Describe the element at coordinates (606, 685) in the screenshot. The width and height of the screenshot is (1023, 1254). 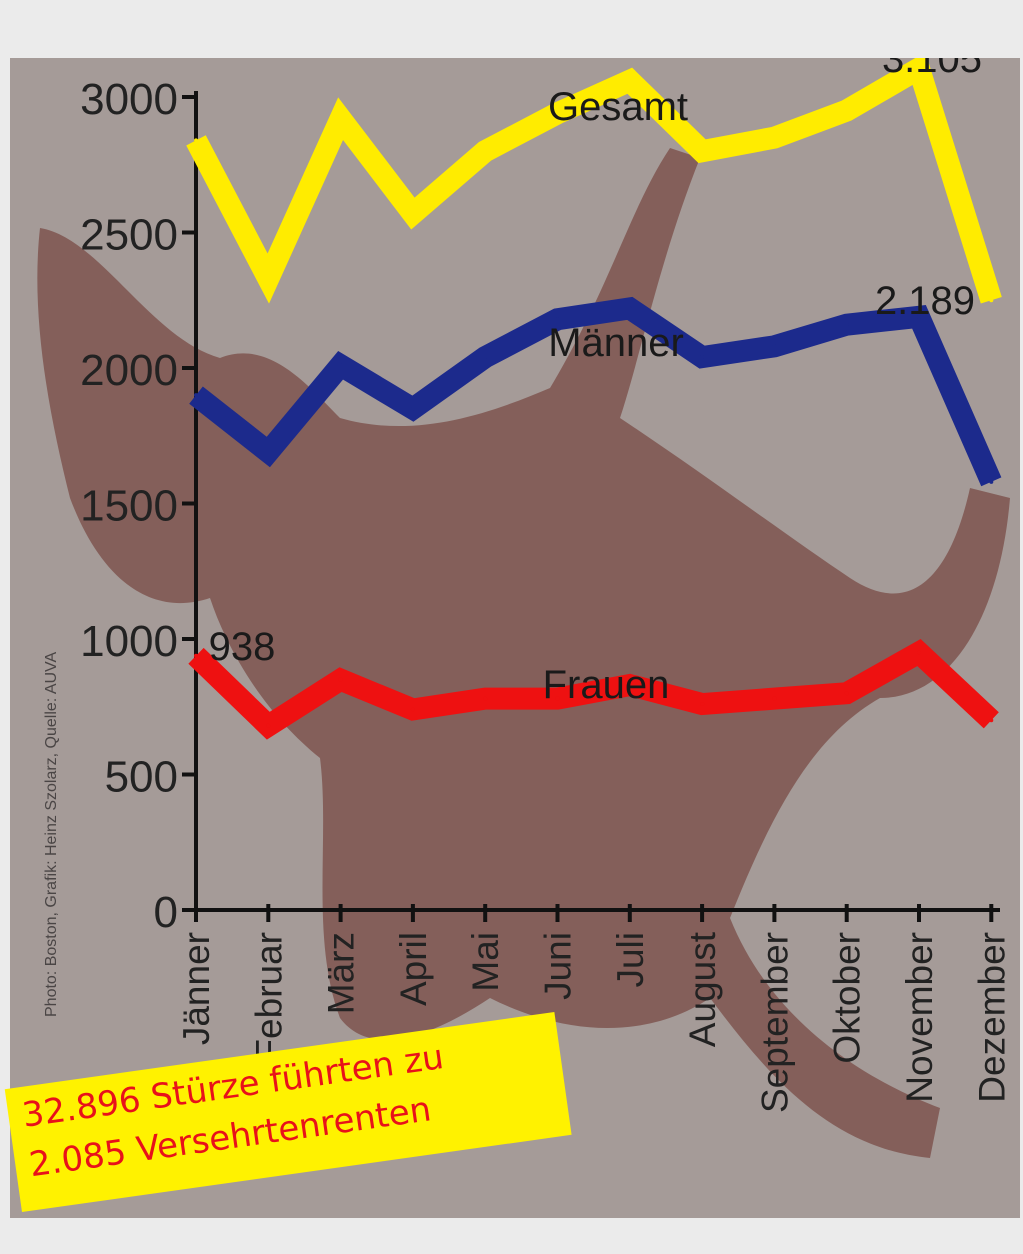
I see `series-label-frauen: Frauen` at that location.